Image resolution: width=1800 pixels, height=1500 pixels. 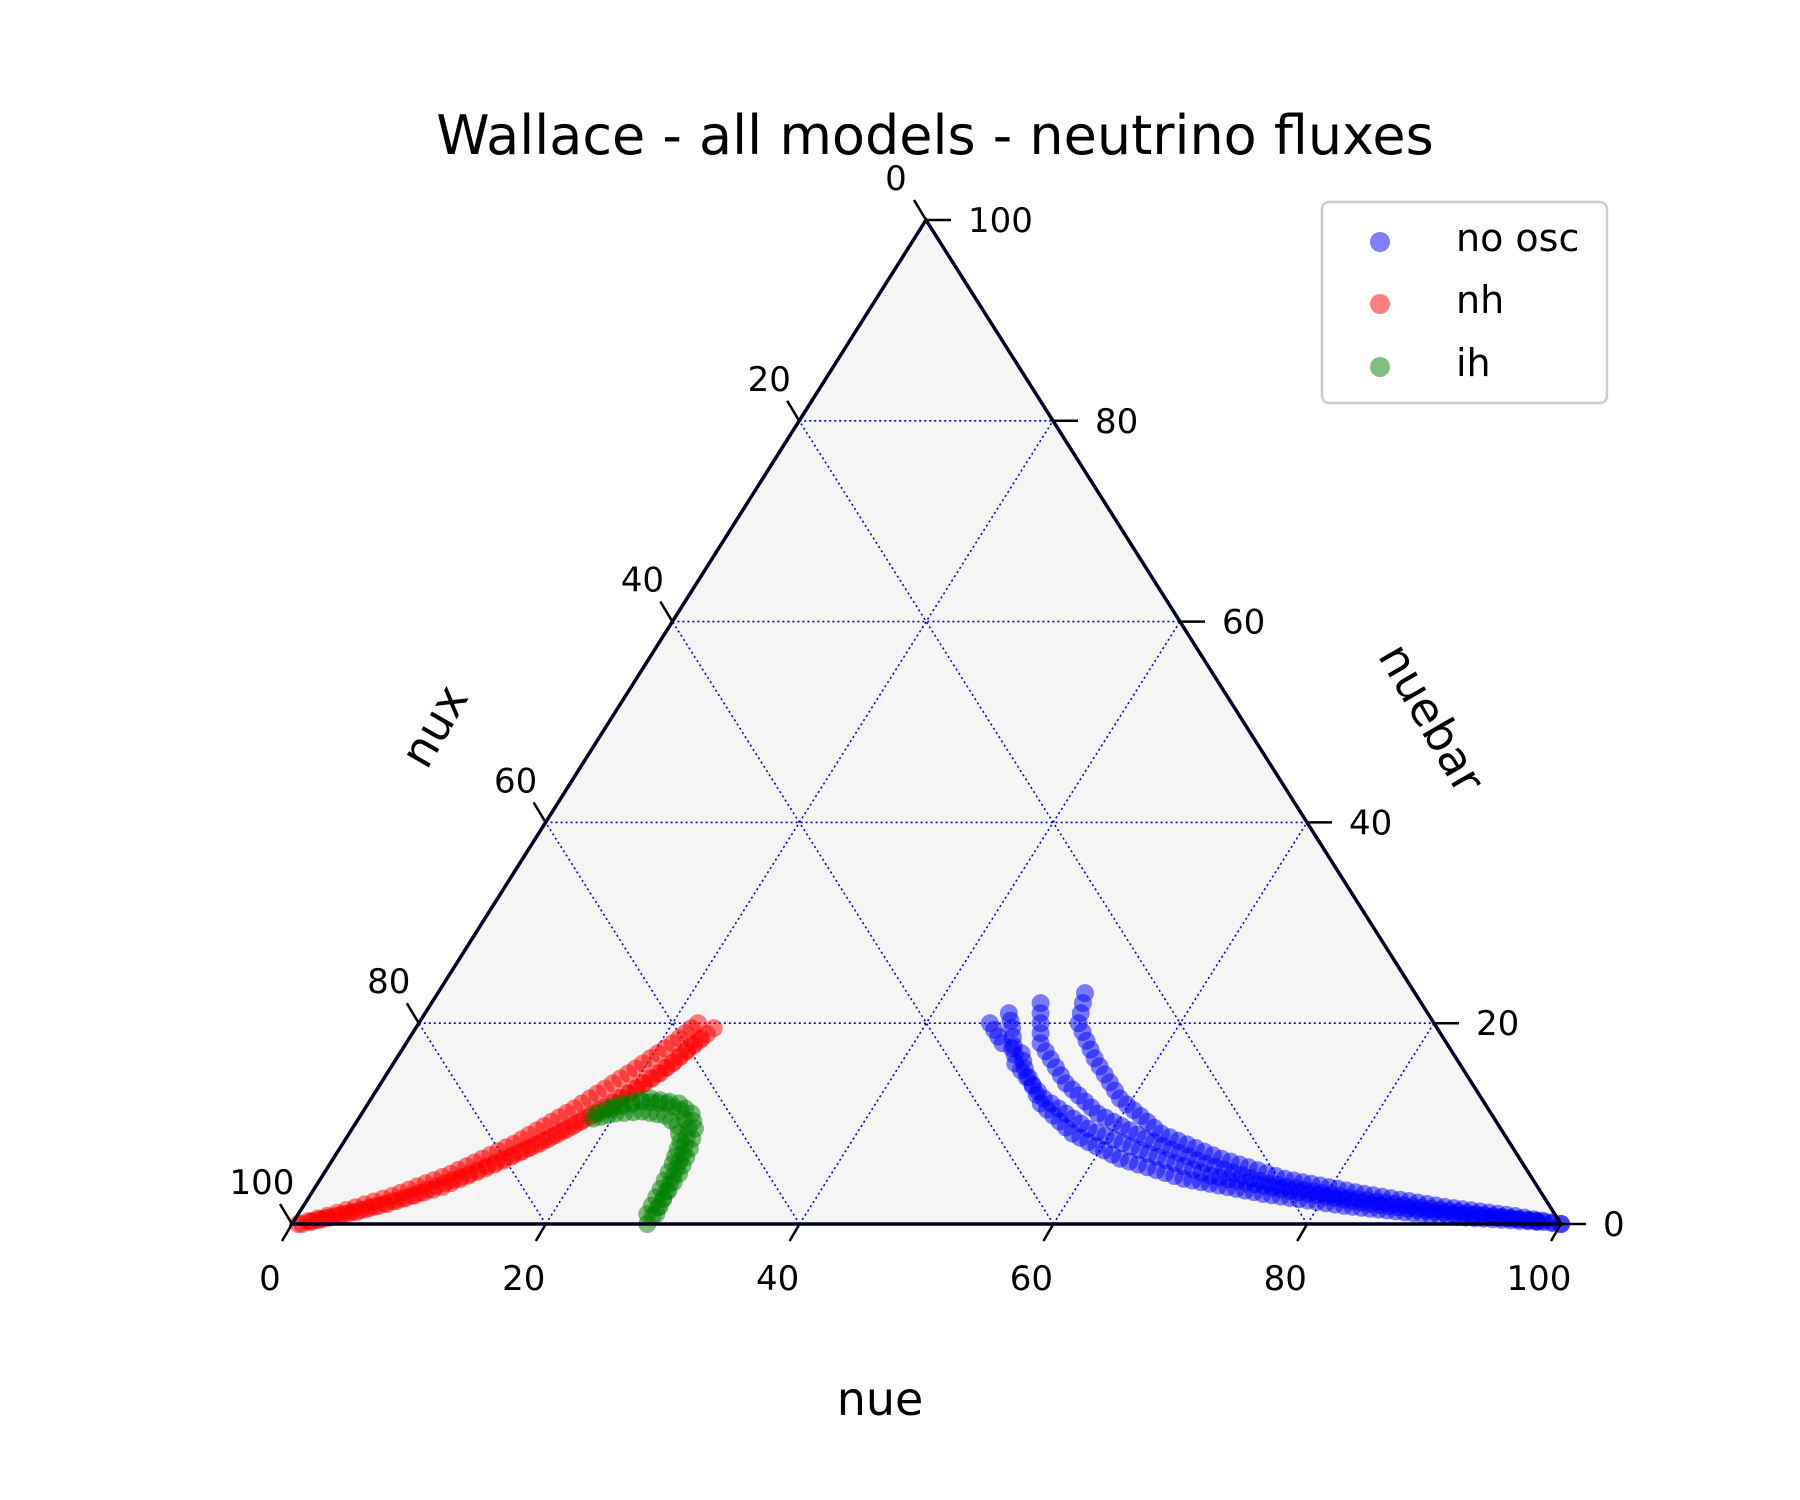 What do you see at coordinates (1243, 623) in the screenshot?
I see `tick-label-right: 60` at bounding box center [1243, 623].